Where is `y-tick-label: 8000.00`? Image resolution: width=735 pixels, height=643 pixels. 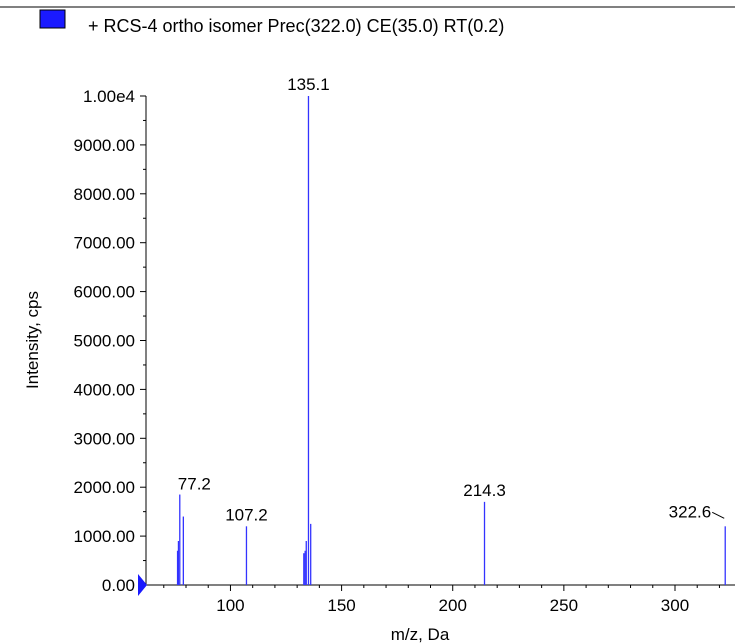
y-tick-label: 8000.00 is located at coordinates (104, 194).